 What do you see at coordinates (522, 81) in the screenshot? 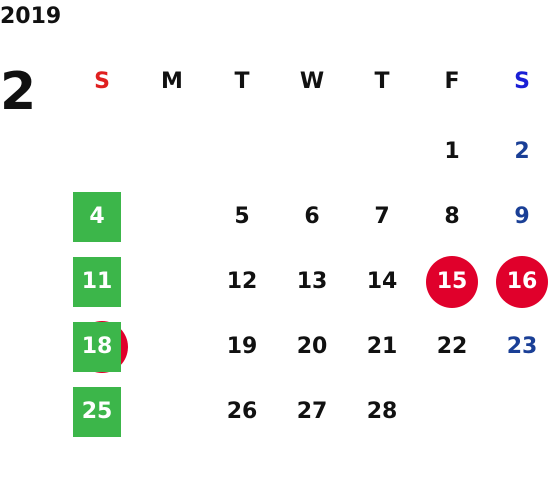
I see `weekday-sat: S` at bounding box center [522, 81].